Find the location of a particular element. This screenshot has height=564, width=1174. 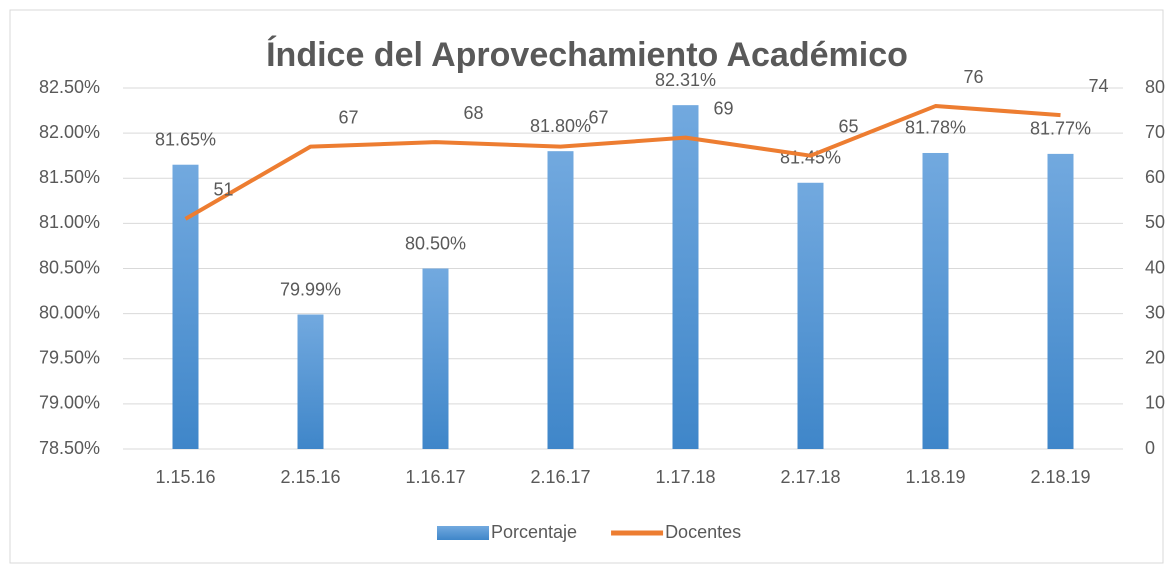

y2-tick-label: 50 is located at coordinates (1155, 222).